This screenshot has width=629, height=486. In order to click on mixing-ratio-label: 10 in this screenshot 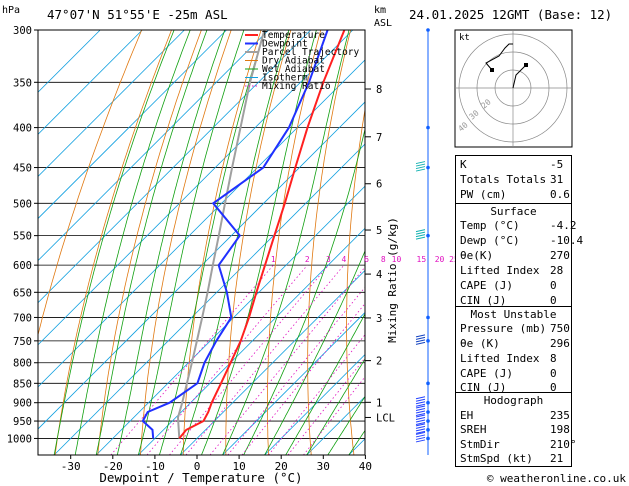, I will do `click(397, 259)`.